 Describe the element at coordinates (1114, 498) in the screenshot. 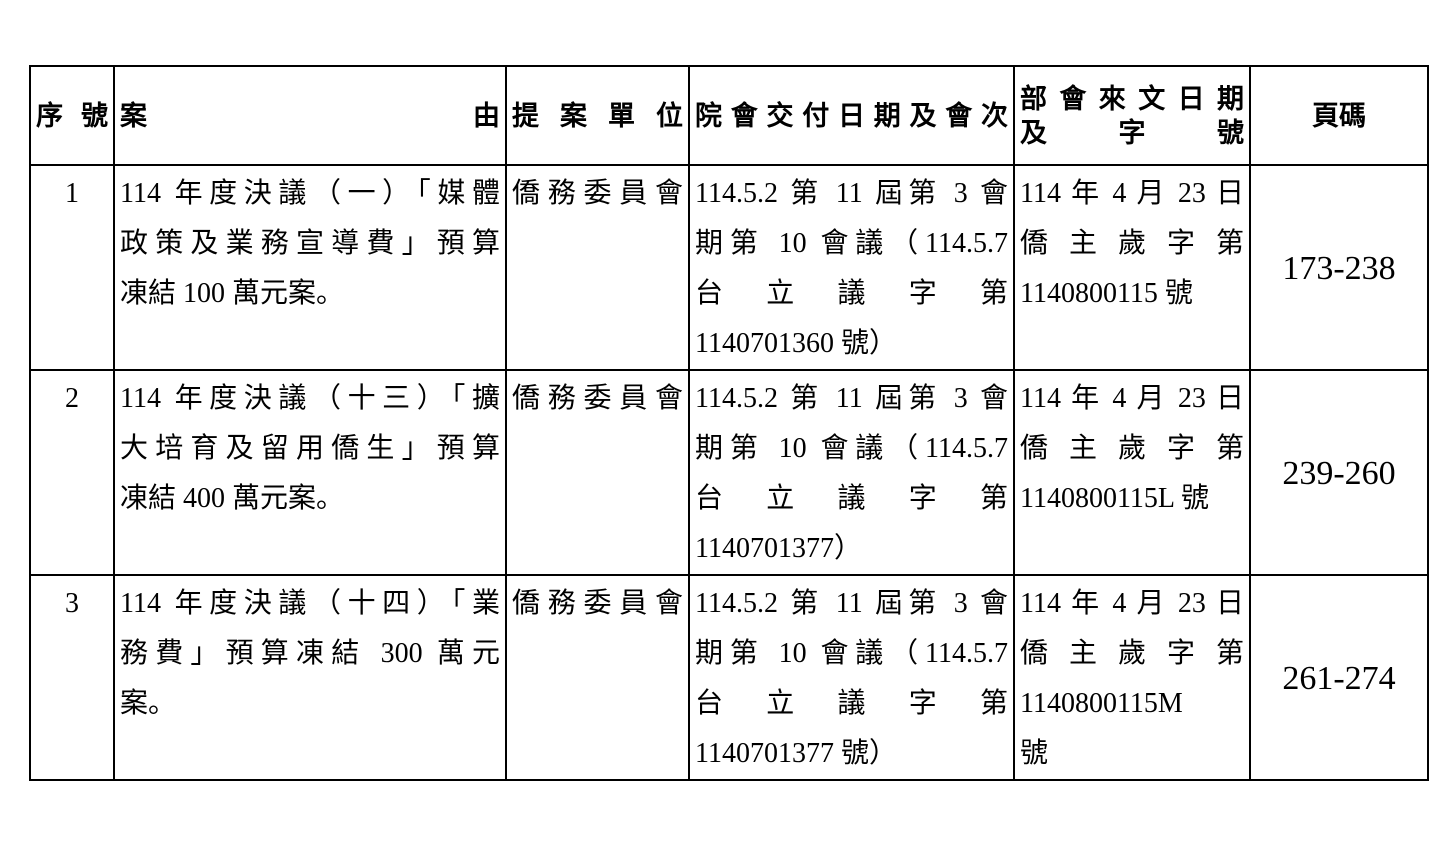

I see `doc-line: 1140800115L 號` at that location.